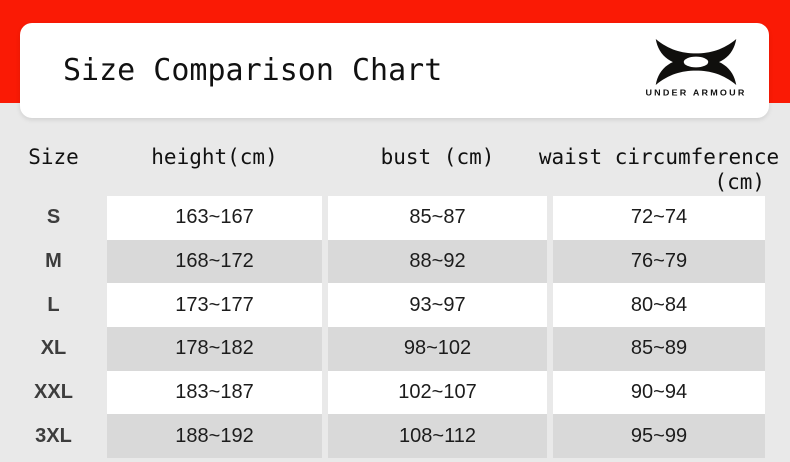 This screenshot has width=790, height=462. Describe the element at coordinates (659, 392) in the screenshot. I see `waist-cell: 90~94` at that location.